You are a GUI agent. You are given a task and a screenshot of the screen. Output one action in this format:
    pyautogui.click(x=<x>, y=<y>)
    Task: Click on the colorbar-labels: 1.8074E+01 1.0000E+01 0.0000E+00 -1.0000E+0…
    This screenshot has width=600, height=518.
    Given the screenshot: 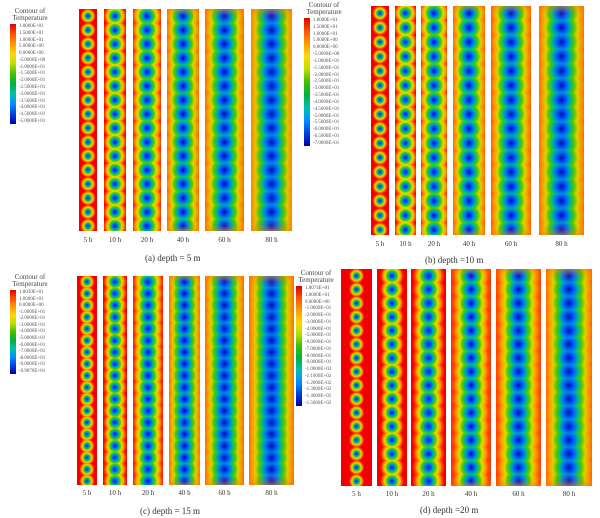 What is the action you would take?
    pyautogui.click(x=318, y=346)
    